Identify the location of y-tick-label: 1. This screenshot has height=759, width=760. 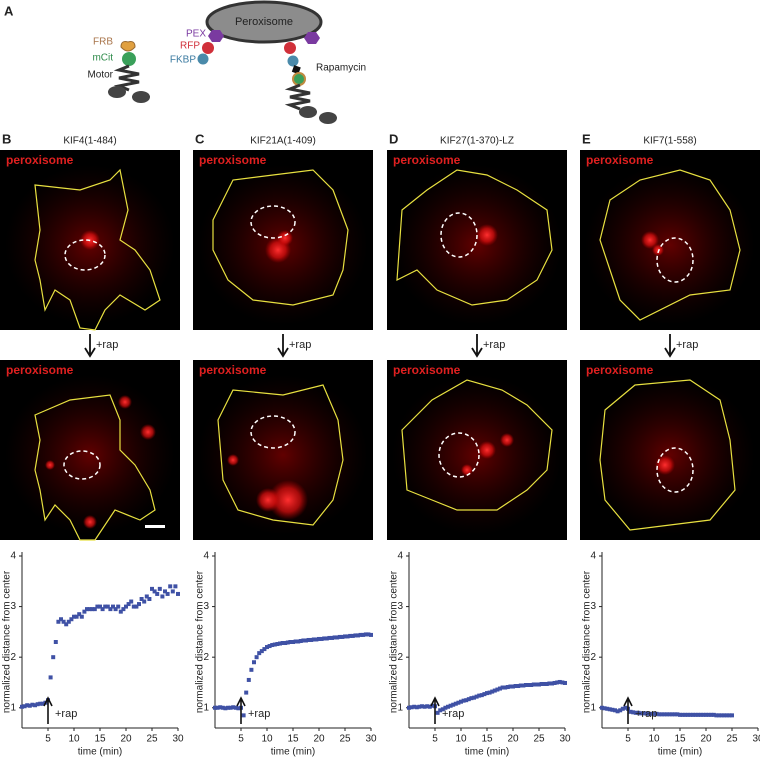
(206, 707).